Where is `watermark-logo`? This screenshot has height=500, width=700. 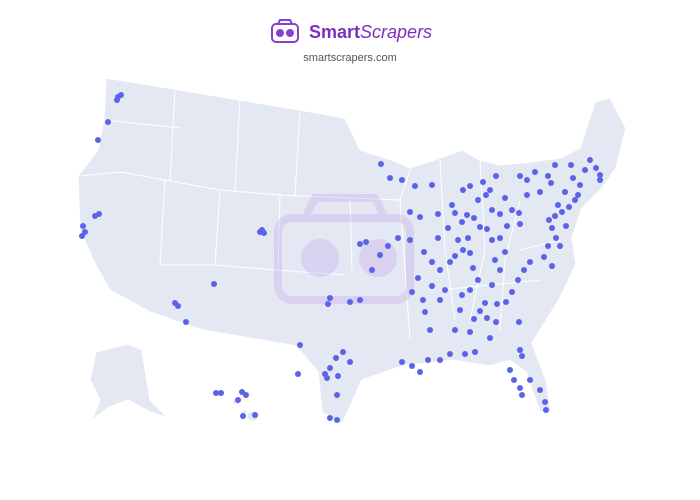
watermark-logo is located at coordinates (344, 249).